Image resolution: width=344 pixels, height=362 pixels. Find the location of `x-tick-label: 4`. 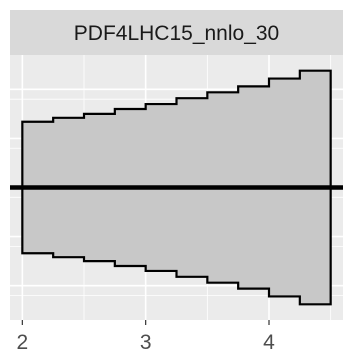

x-tick-label: 4 is located at coordinates (269, 342).